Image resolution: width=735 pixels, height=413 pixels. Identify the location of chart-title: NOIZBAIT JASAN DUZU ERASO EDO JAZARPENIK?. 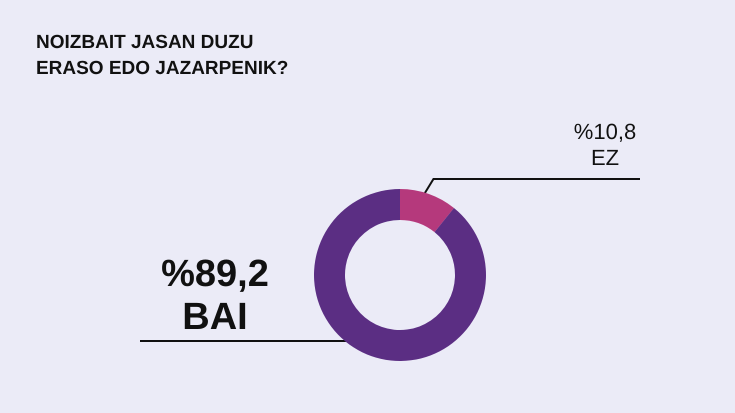
(163, 56).